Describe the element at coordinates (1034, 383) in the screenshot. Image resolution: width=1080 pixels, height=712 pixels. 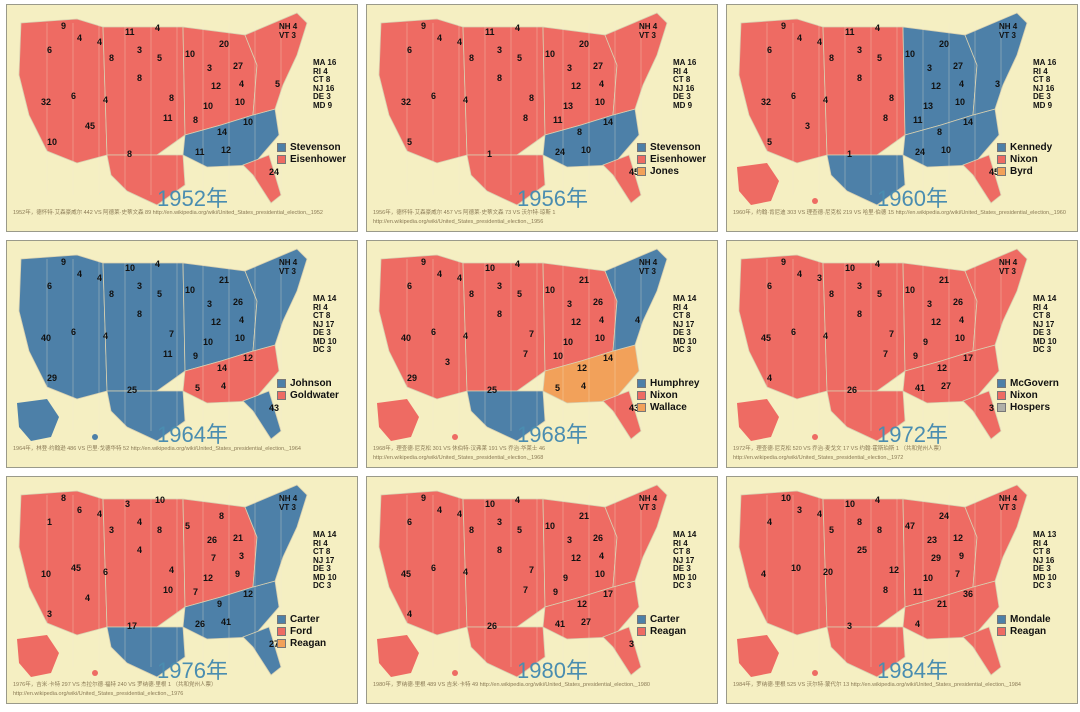
I see `legend-label: McGovern` at that location.